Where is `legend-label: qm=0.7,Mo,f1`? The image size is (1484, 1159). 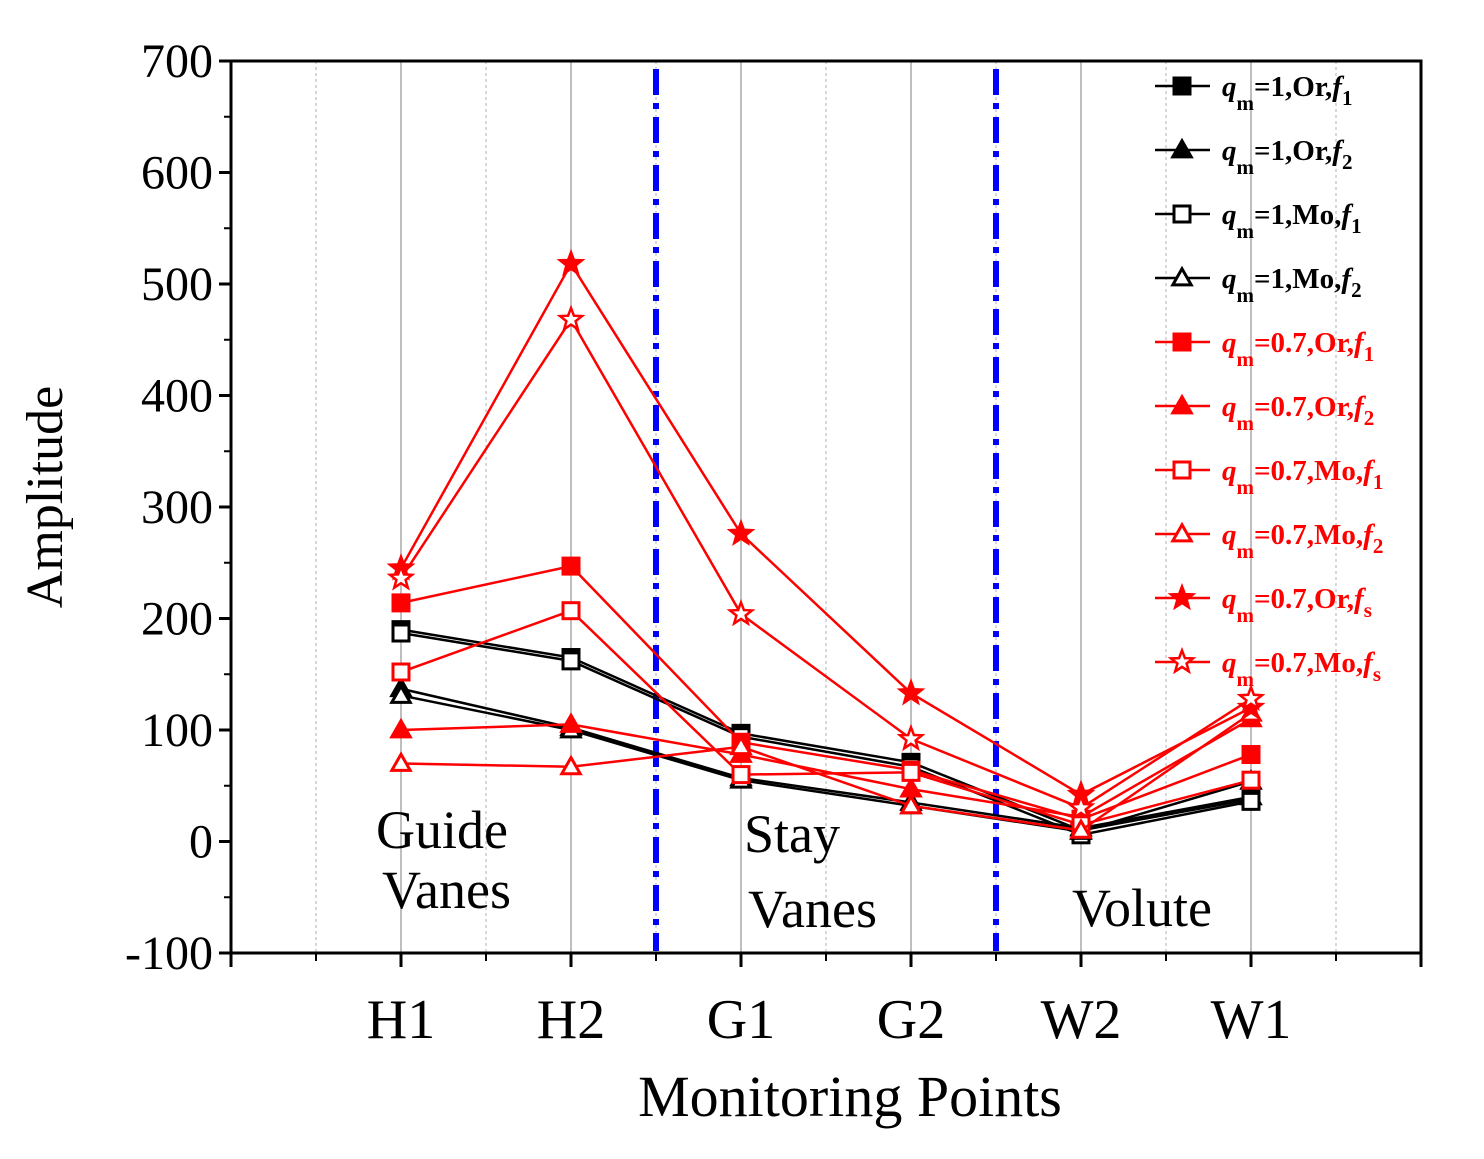 legend-label: qm=0.7,Mo,f1 is located at coordinates (1302, 477).